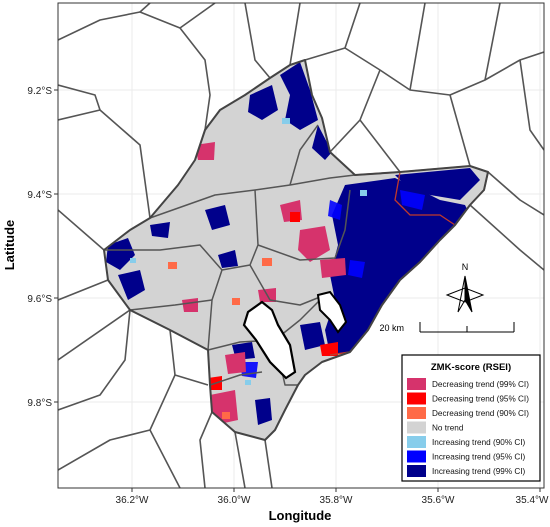 The image size is (550, 527). Describe the element at coordinates (39, 91) in the screenshot. I see `y-tick-label: 9.2°S` at that location.